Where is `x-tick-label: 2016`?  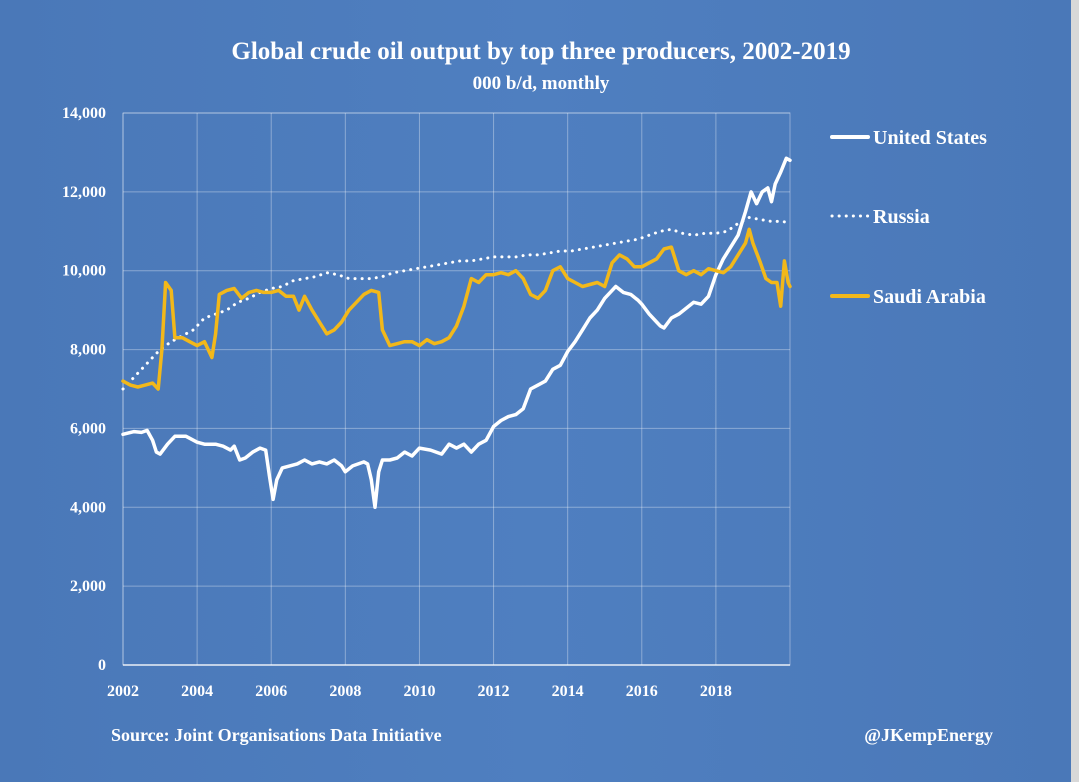
x-tick-label: 2016 is located at coordinates (642, 691).